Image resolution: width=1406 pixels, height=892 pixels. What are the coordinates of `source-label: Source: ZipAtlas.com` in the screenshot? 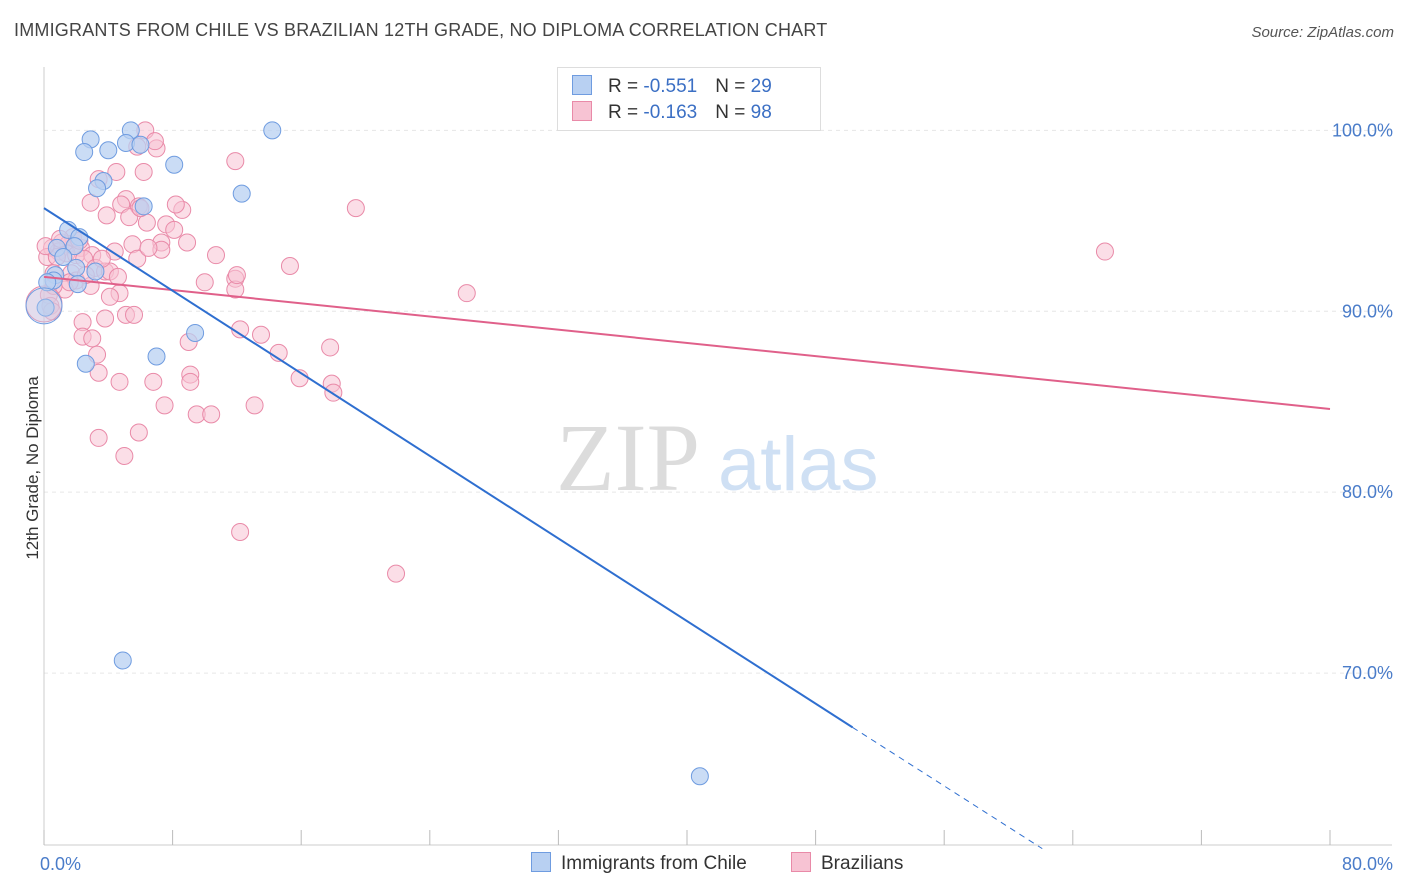 It's located at (1322, 32).